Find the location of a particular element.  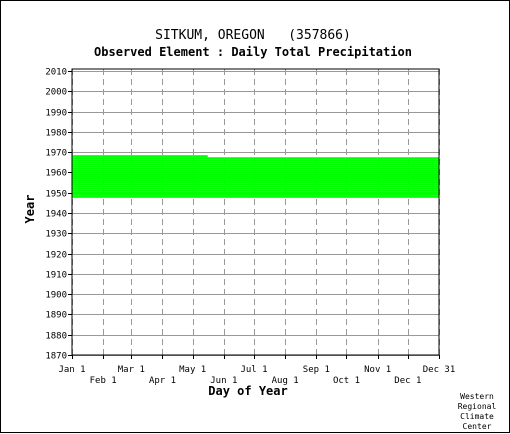

x-tick-label: Feb 1 is located at coordinates (103, 381).